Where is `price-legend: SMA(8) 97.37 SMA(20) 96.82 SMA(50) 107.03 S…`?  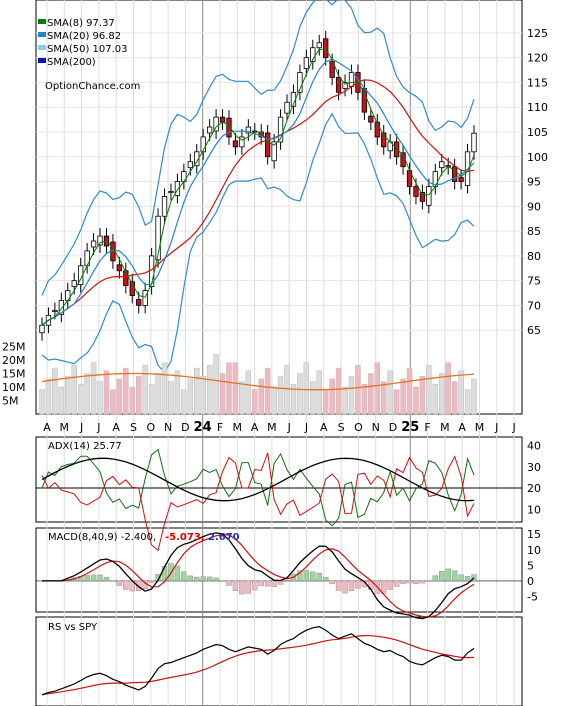
price-legend: SMA(8) 97.37 SMA(20) 96.82 SMA(50) 107.03 S… is located at coordinates (89, 55).